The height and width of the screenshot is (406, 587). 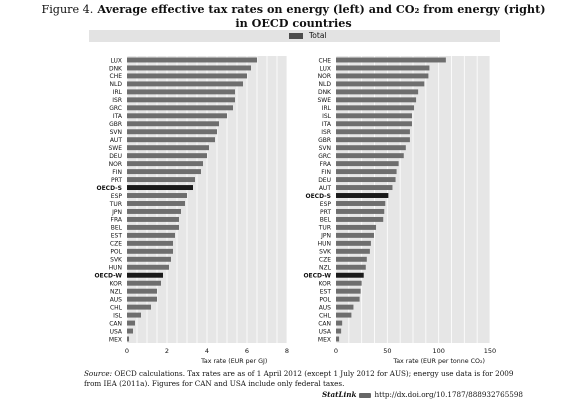 I want to click on category-label: SVN, so click(x=325, y=148).